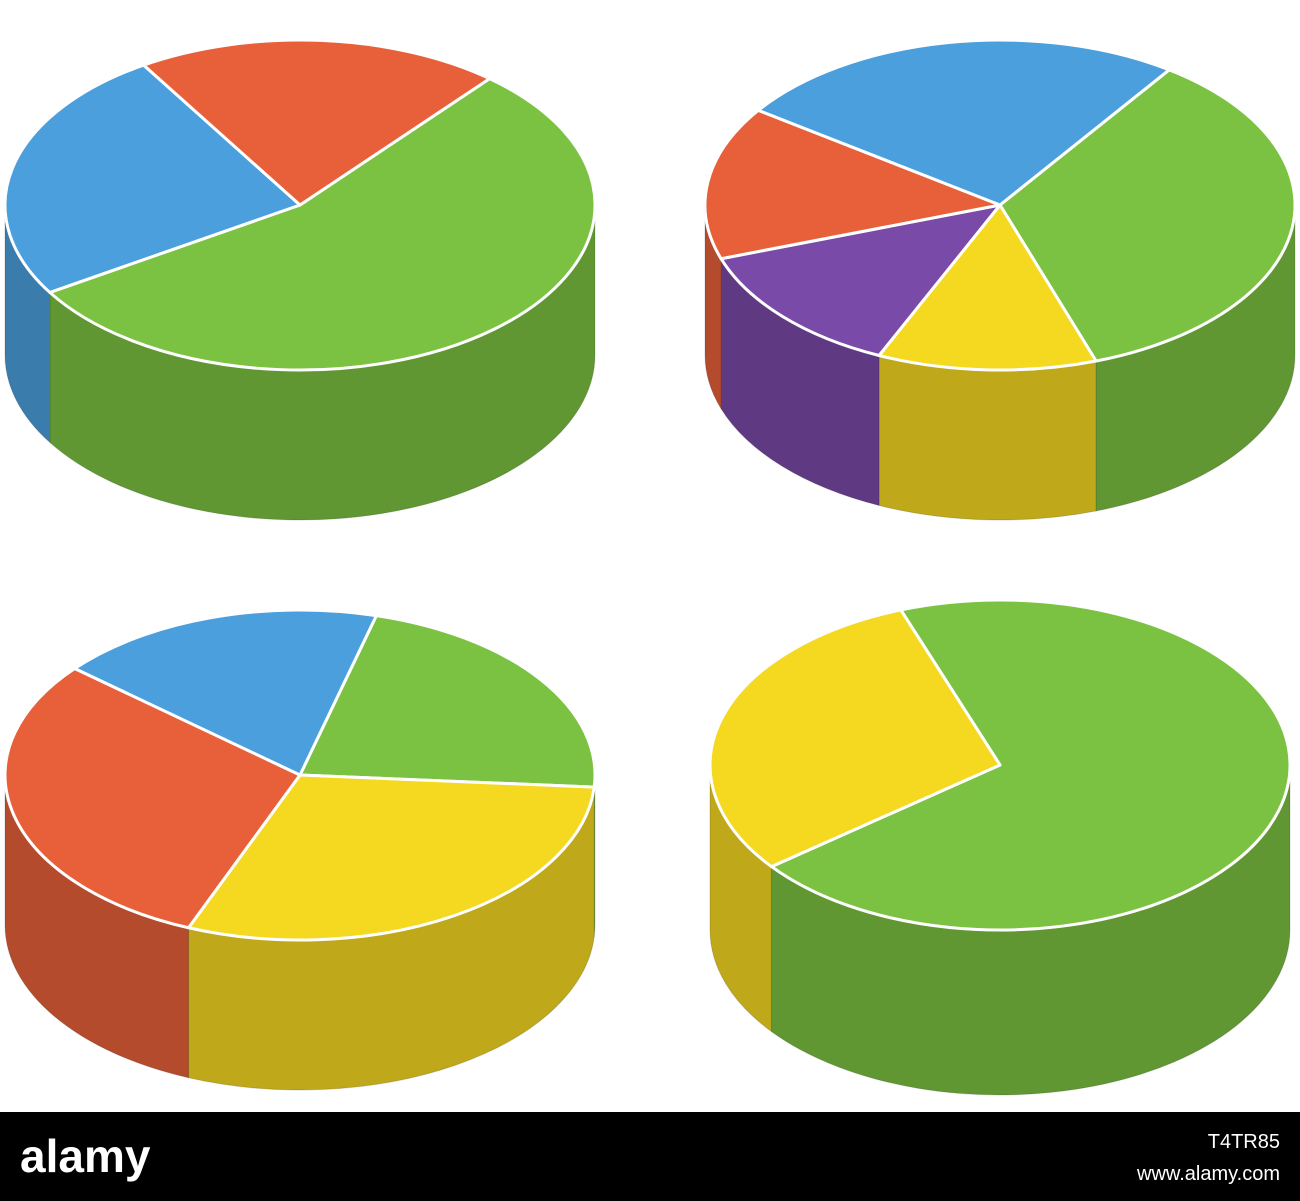 Image resolution: width=1300 pixels, height=1201 pixels. Describe the element at coordinates (1244, 1142) in the screenshot. I see `image-id: T4TR85` at that location.